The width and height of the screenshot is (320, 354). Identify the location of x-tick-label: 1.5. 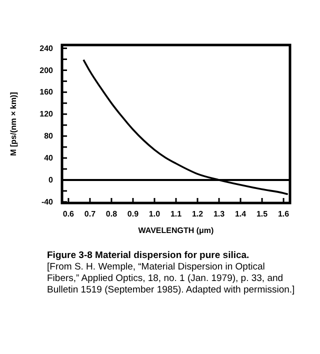
(262, 214).